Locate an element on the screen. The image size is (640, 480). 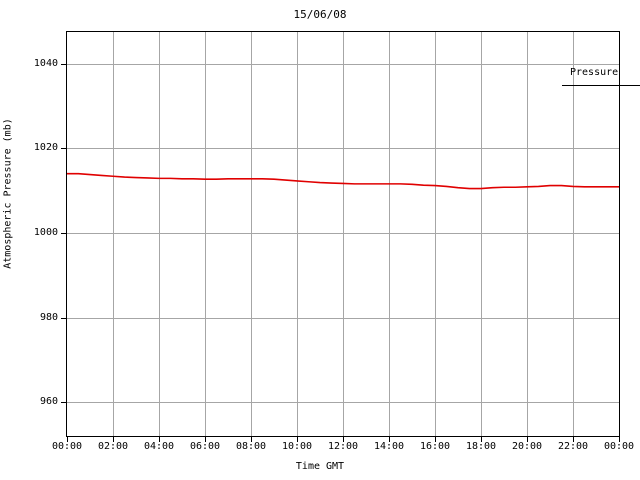
x-tick-label: 18:00 is located at coordinates (481, 446).